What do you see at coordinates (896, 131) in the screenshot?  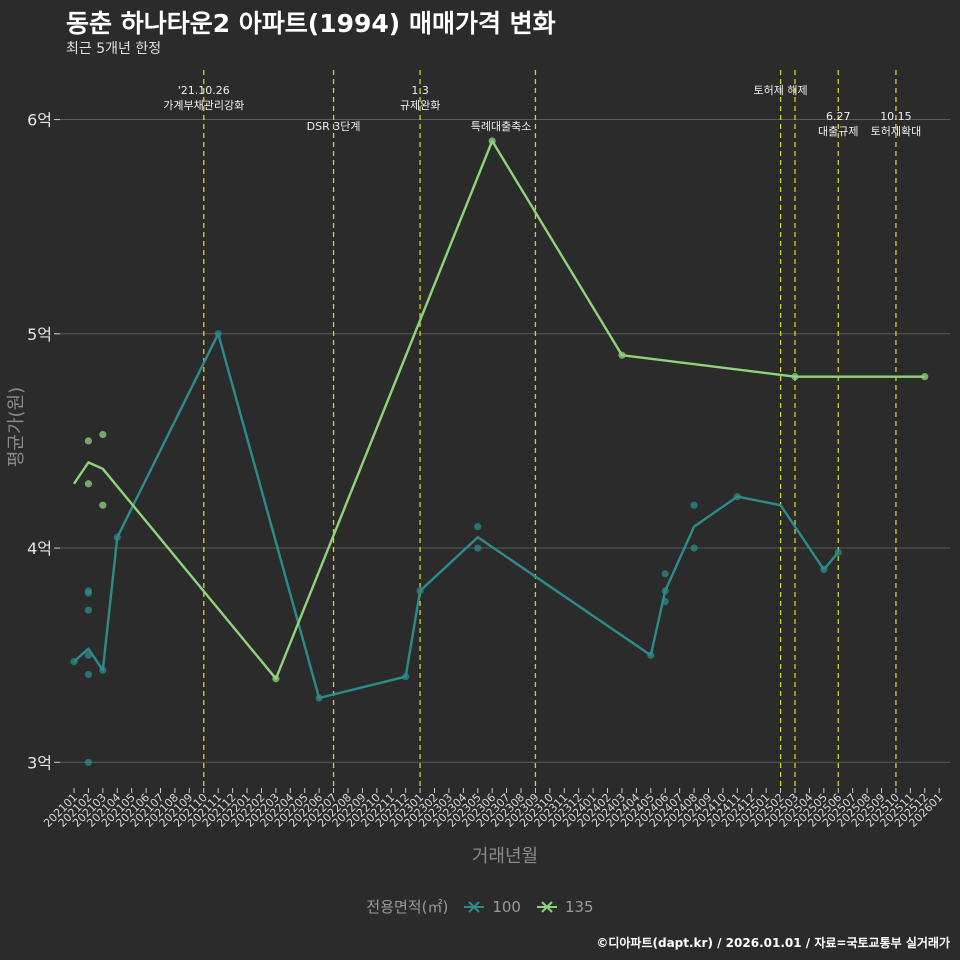 I see `event-annotation: 토허제확대` at bounding box center [896, 131].